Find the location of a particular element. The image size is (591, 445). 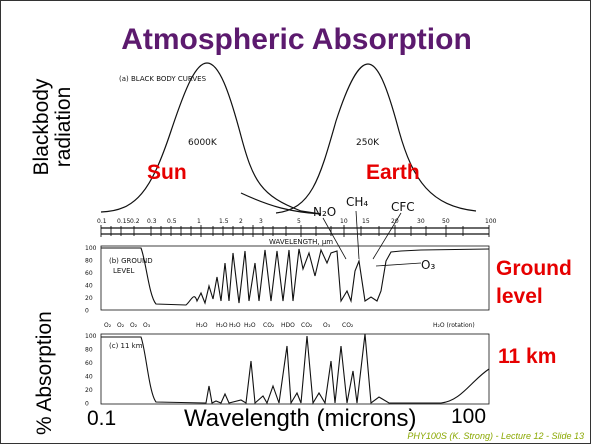

earth-blackbody-curve is located at coordinates (376, 138).